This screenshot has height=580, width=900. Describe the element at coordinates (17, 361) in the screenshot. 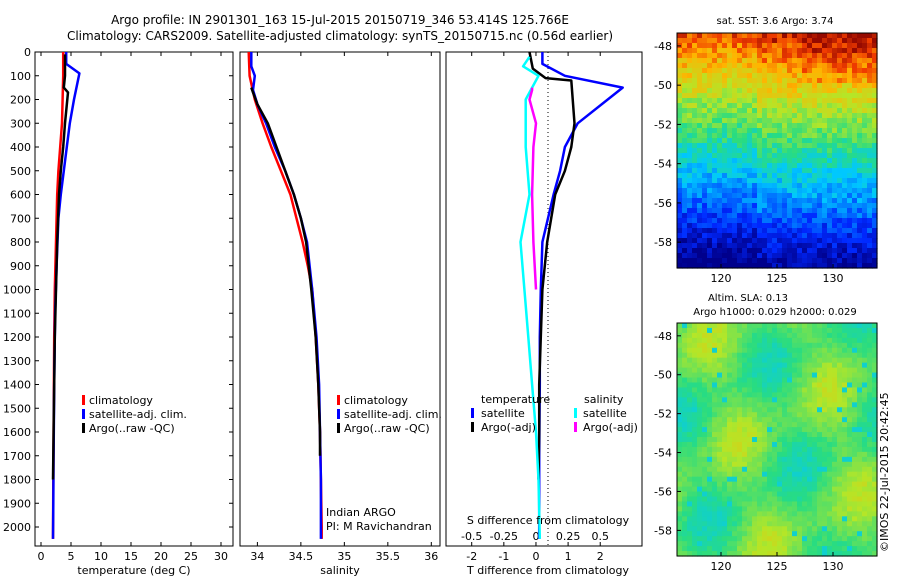

I see `depth-tick-label: 1300` at that location.